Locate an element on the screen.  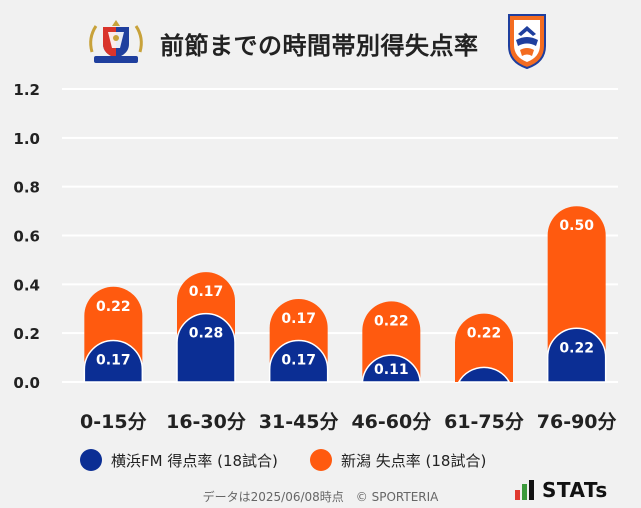
y-axis-ticks: 0.0 0.2 0.4 0.6 0.8 1.0 1.2 is located at coordinates (26, 236).